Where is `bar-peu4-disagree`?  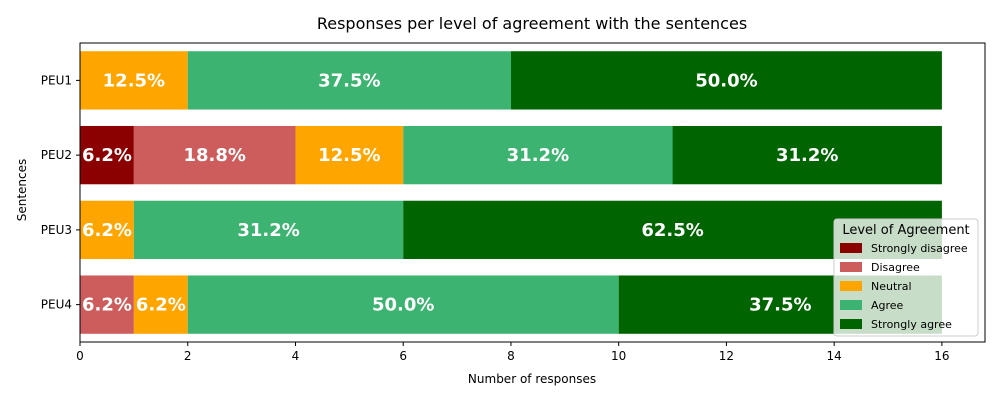 bar-peu4-disagree is located at coordinates (107, 304).